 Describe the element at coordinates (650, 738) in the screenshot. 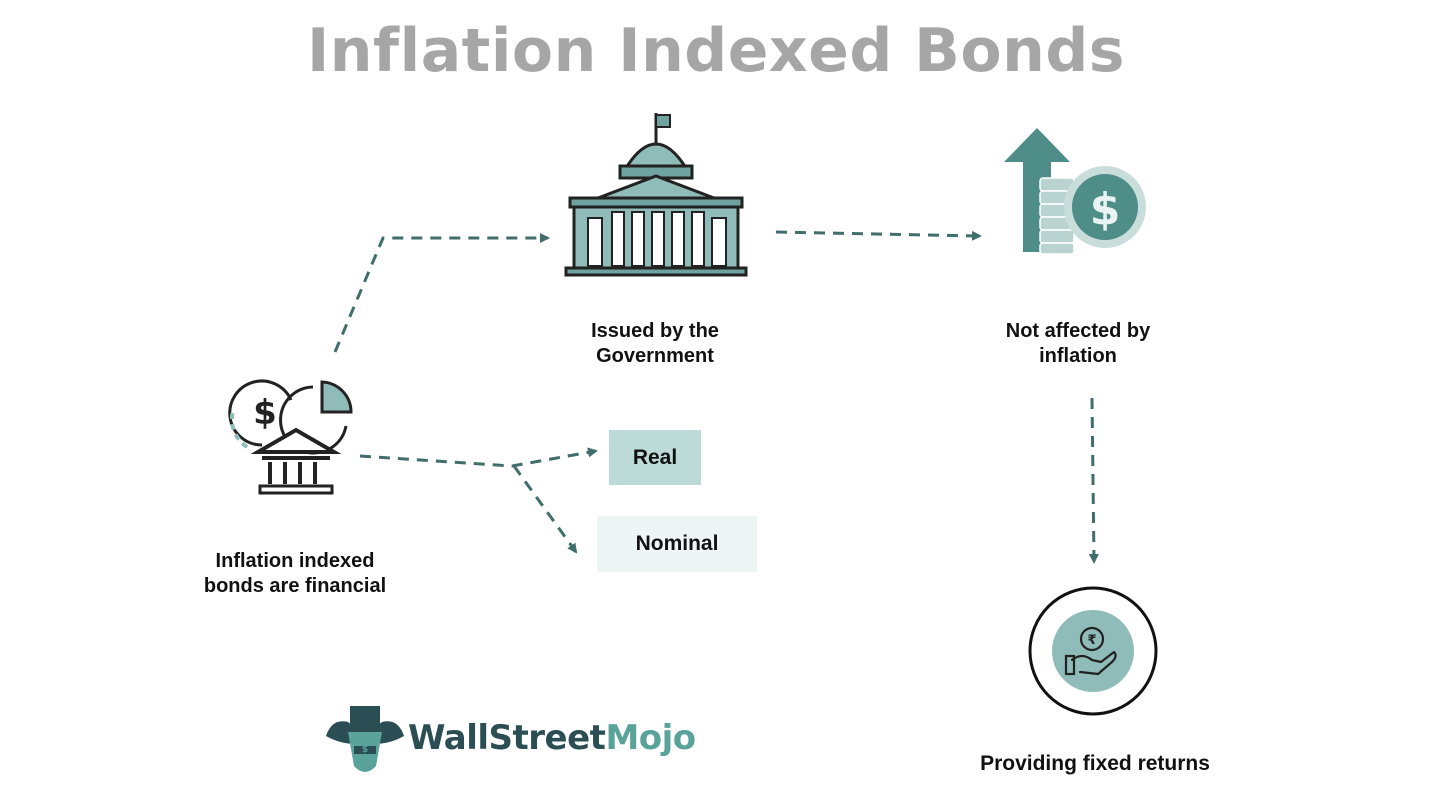

I see `brand-wordmark-part2: Mojo` at that location.